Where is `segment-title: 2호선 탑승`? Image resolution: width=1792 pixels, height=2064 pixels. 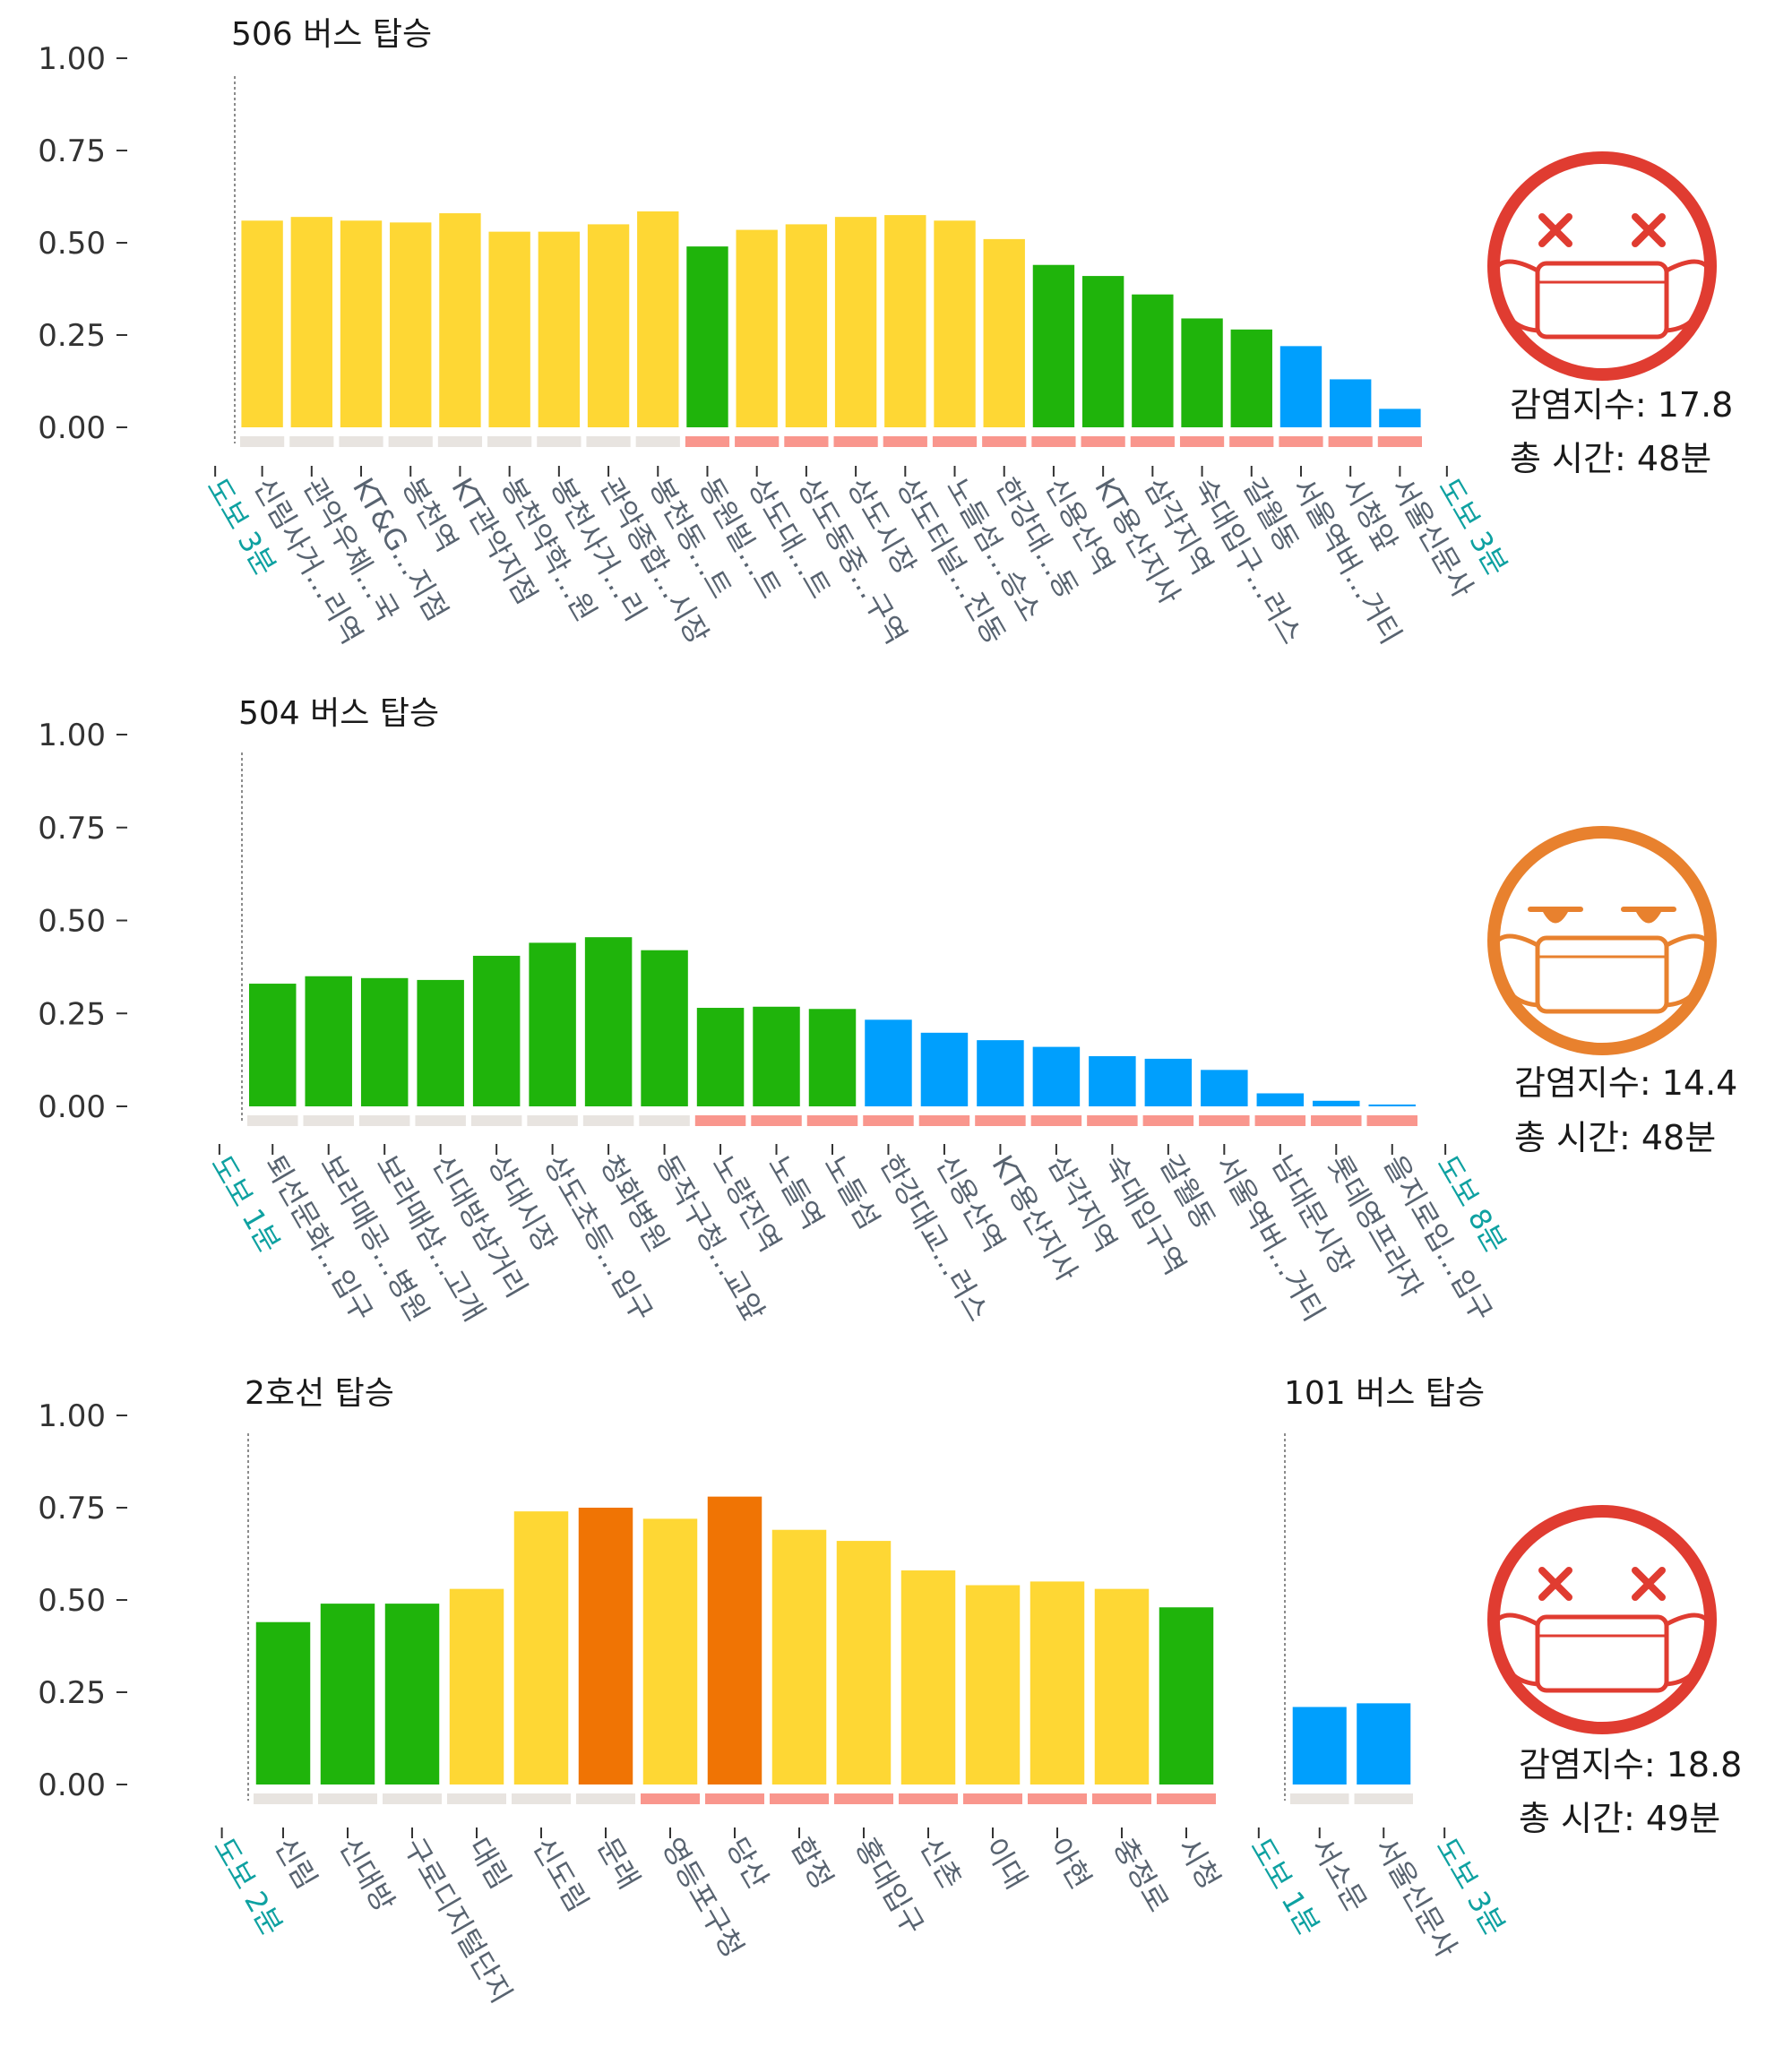 segment-title: 2호선 탑승 is located at coordinates (319, 1393).